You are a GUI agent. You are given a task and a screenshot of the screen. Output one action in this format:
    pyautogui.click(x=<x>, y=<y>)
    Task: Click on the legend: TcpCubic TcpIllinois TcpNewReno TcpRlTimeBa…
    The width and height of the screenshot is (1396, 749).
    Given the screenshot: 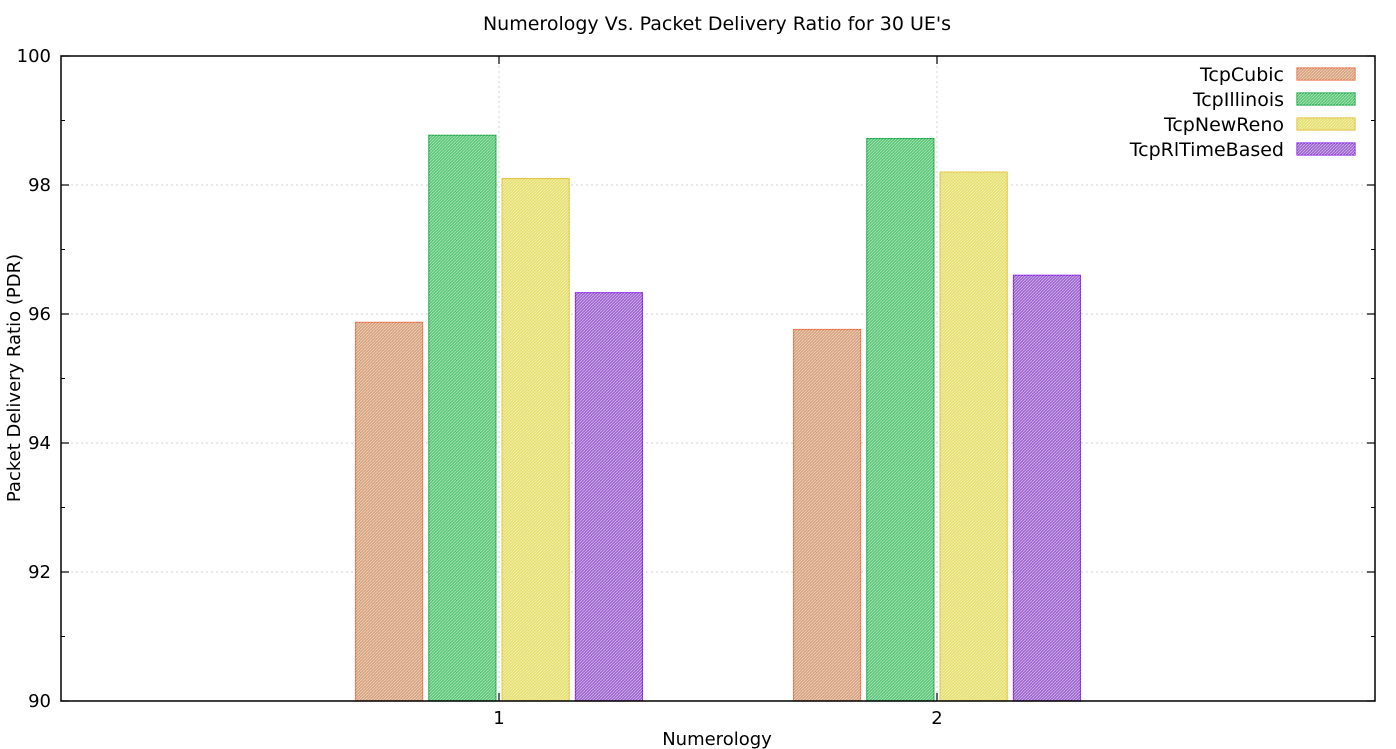 What is the action you would take?
    pyautogui.click(x=1242, y=112)
    